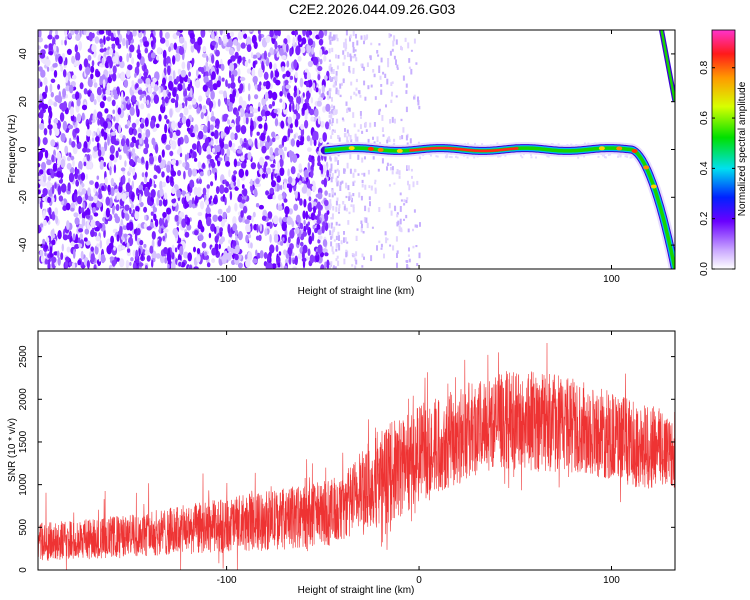 The width and height of the screenshot is (750, 600). What do you see at coordinates (23, 527) in the screenshot?
I see `y-tick-label: 500` at bounding box center [23, 527].